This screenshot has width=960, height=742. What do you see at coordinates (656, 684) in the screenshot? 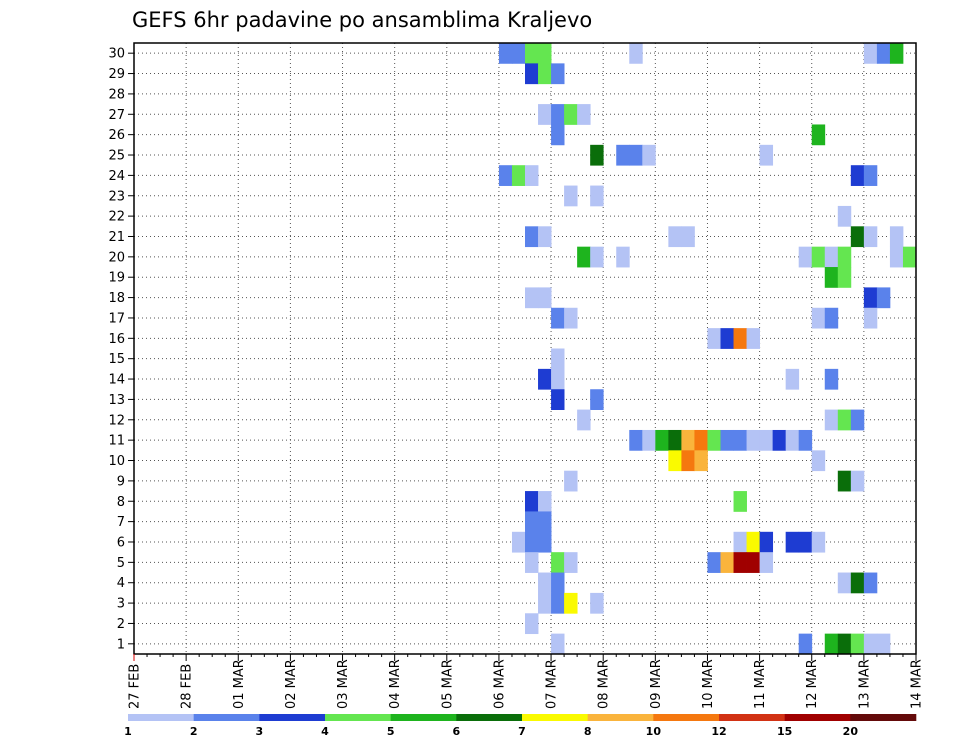
I see `x-tick-label: 09 MAR` at bounding box center [656, 684].